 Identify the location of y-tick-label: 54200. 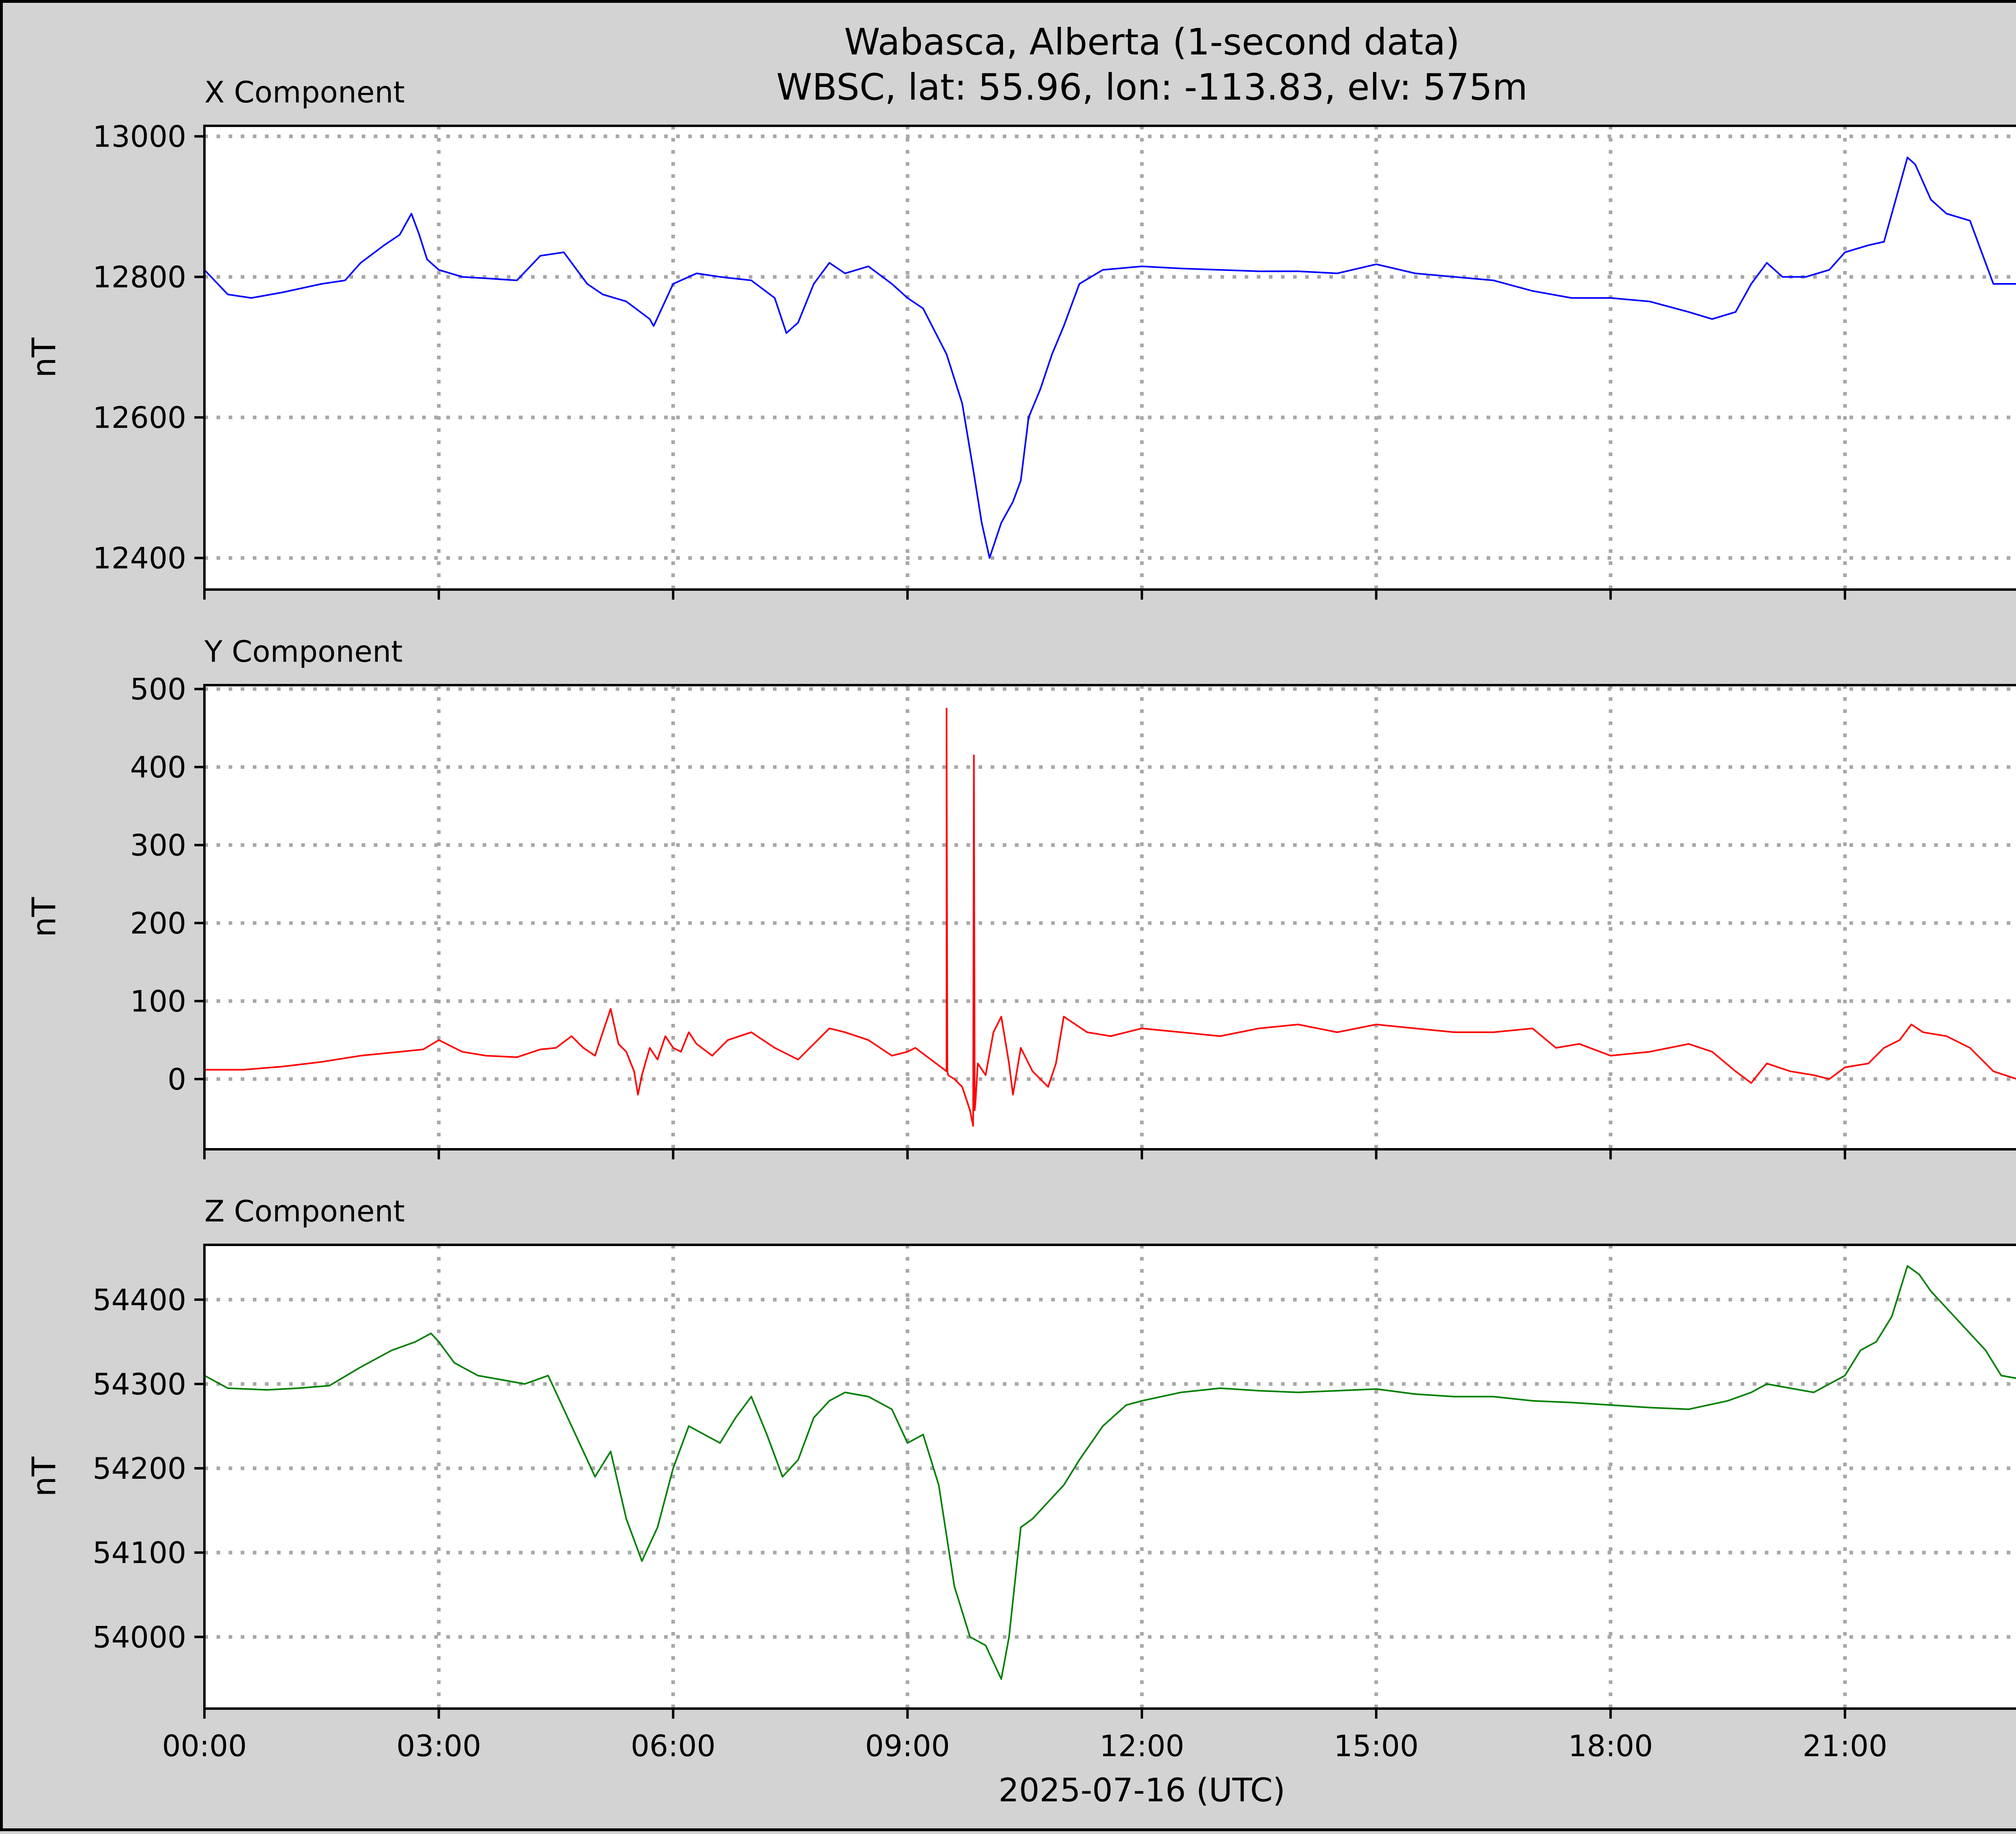
(139, 1469).